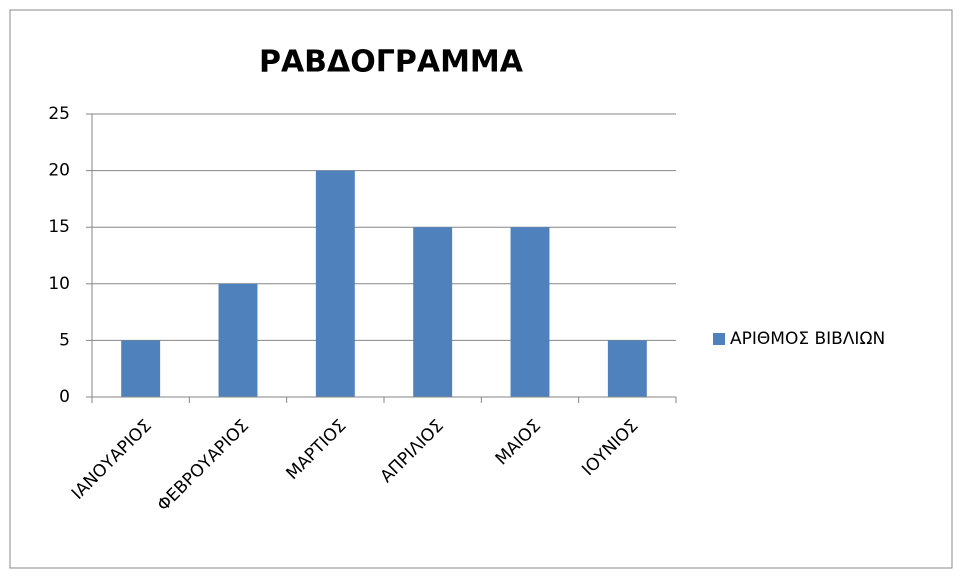 The image size is (962, 580). Describe the element at coordinates (64, 340) in the screenshot. I see `y-tick-label: 5` at that location.